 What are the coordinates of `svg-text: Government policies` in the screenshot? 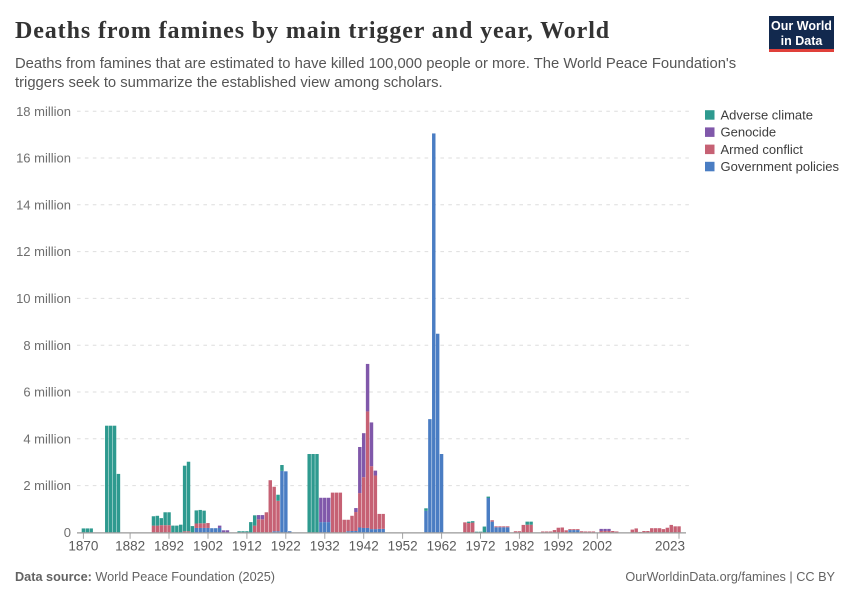 It's located at (780, 166).